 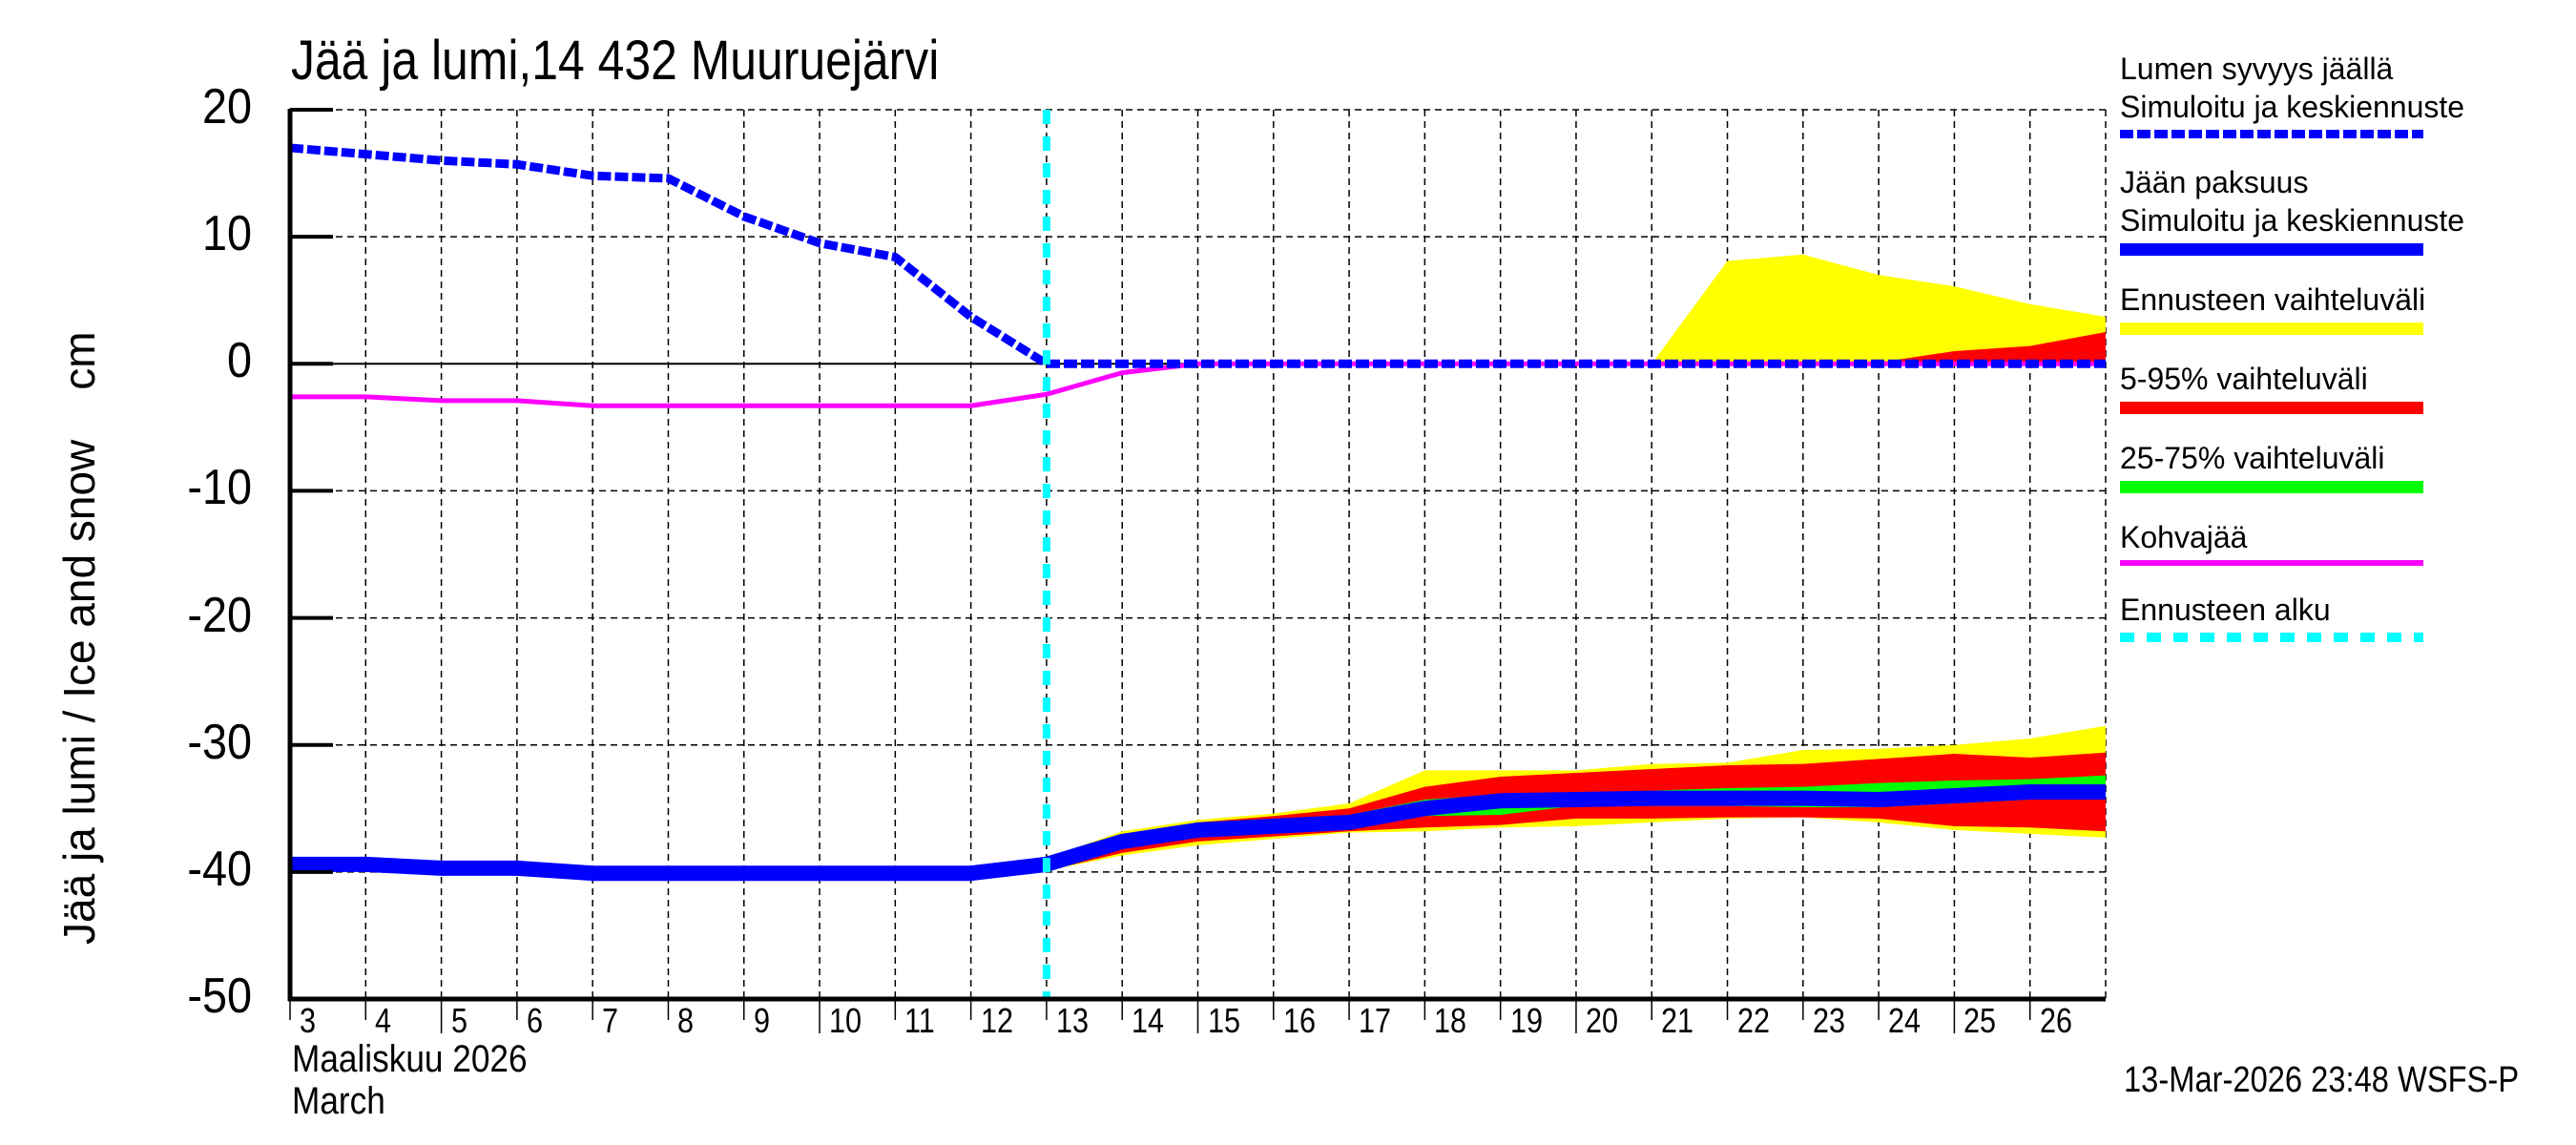 I want to click on x-tick-label: 19, so click(x=1526, y=1021).